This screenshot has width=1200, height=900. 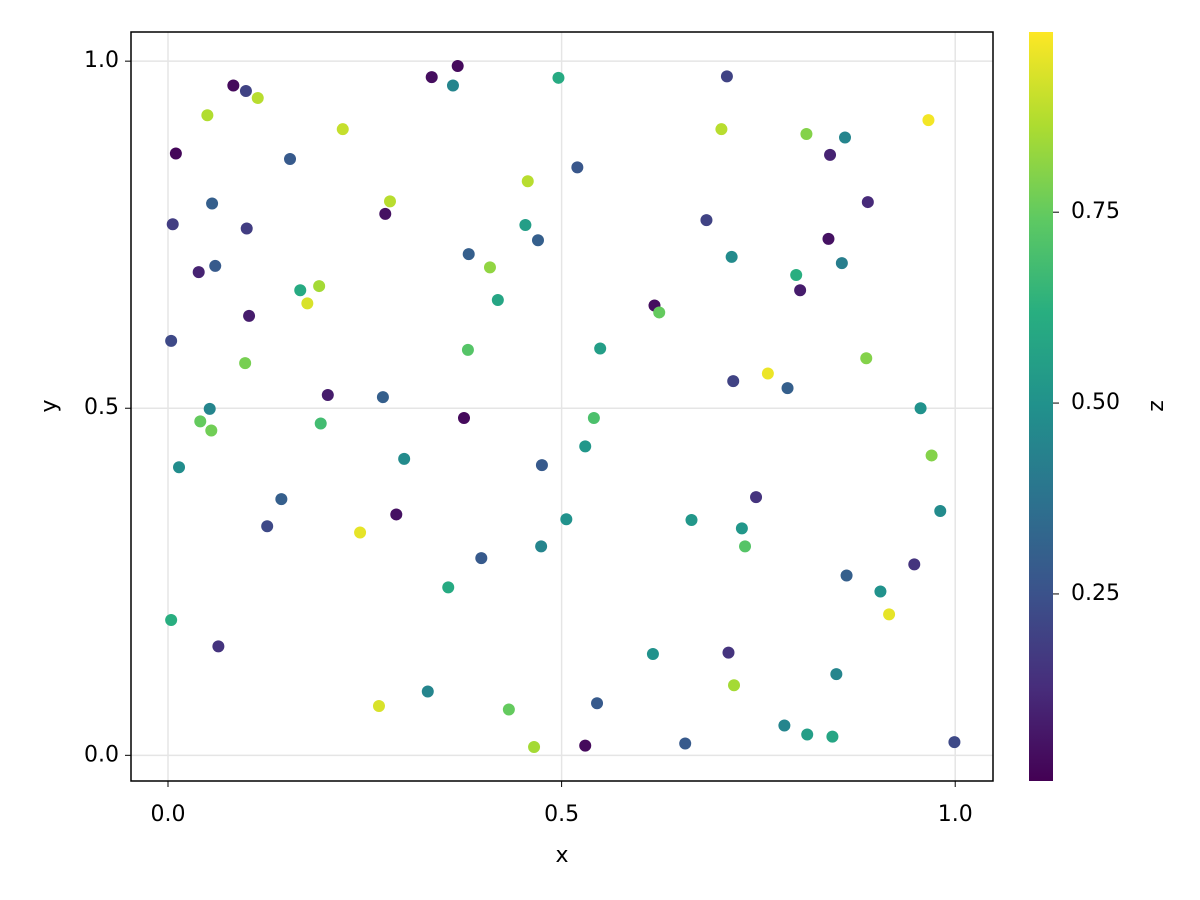 I want to click on y-tick-label: 0.0, so click(x=101, y=754).